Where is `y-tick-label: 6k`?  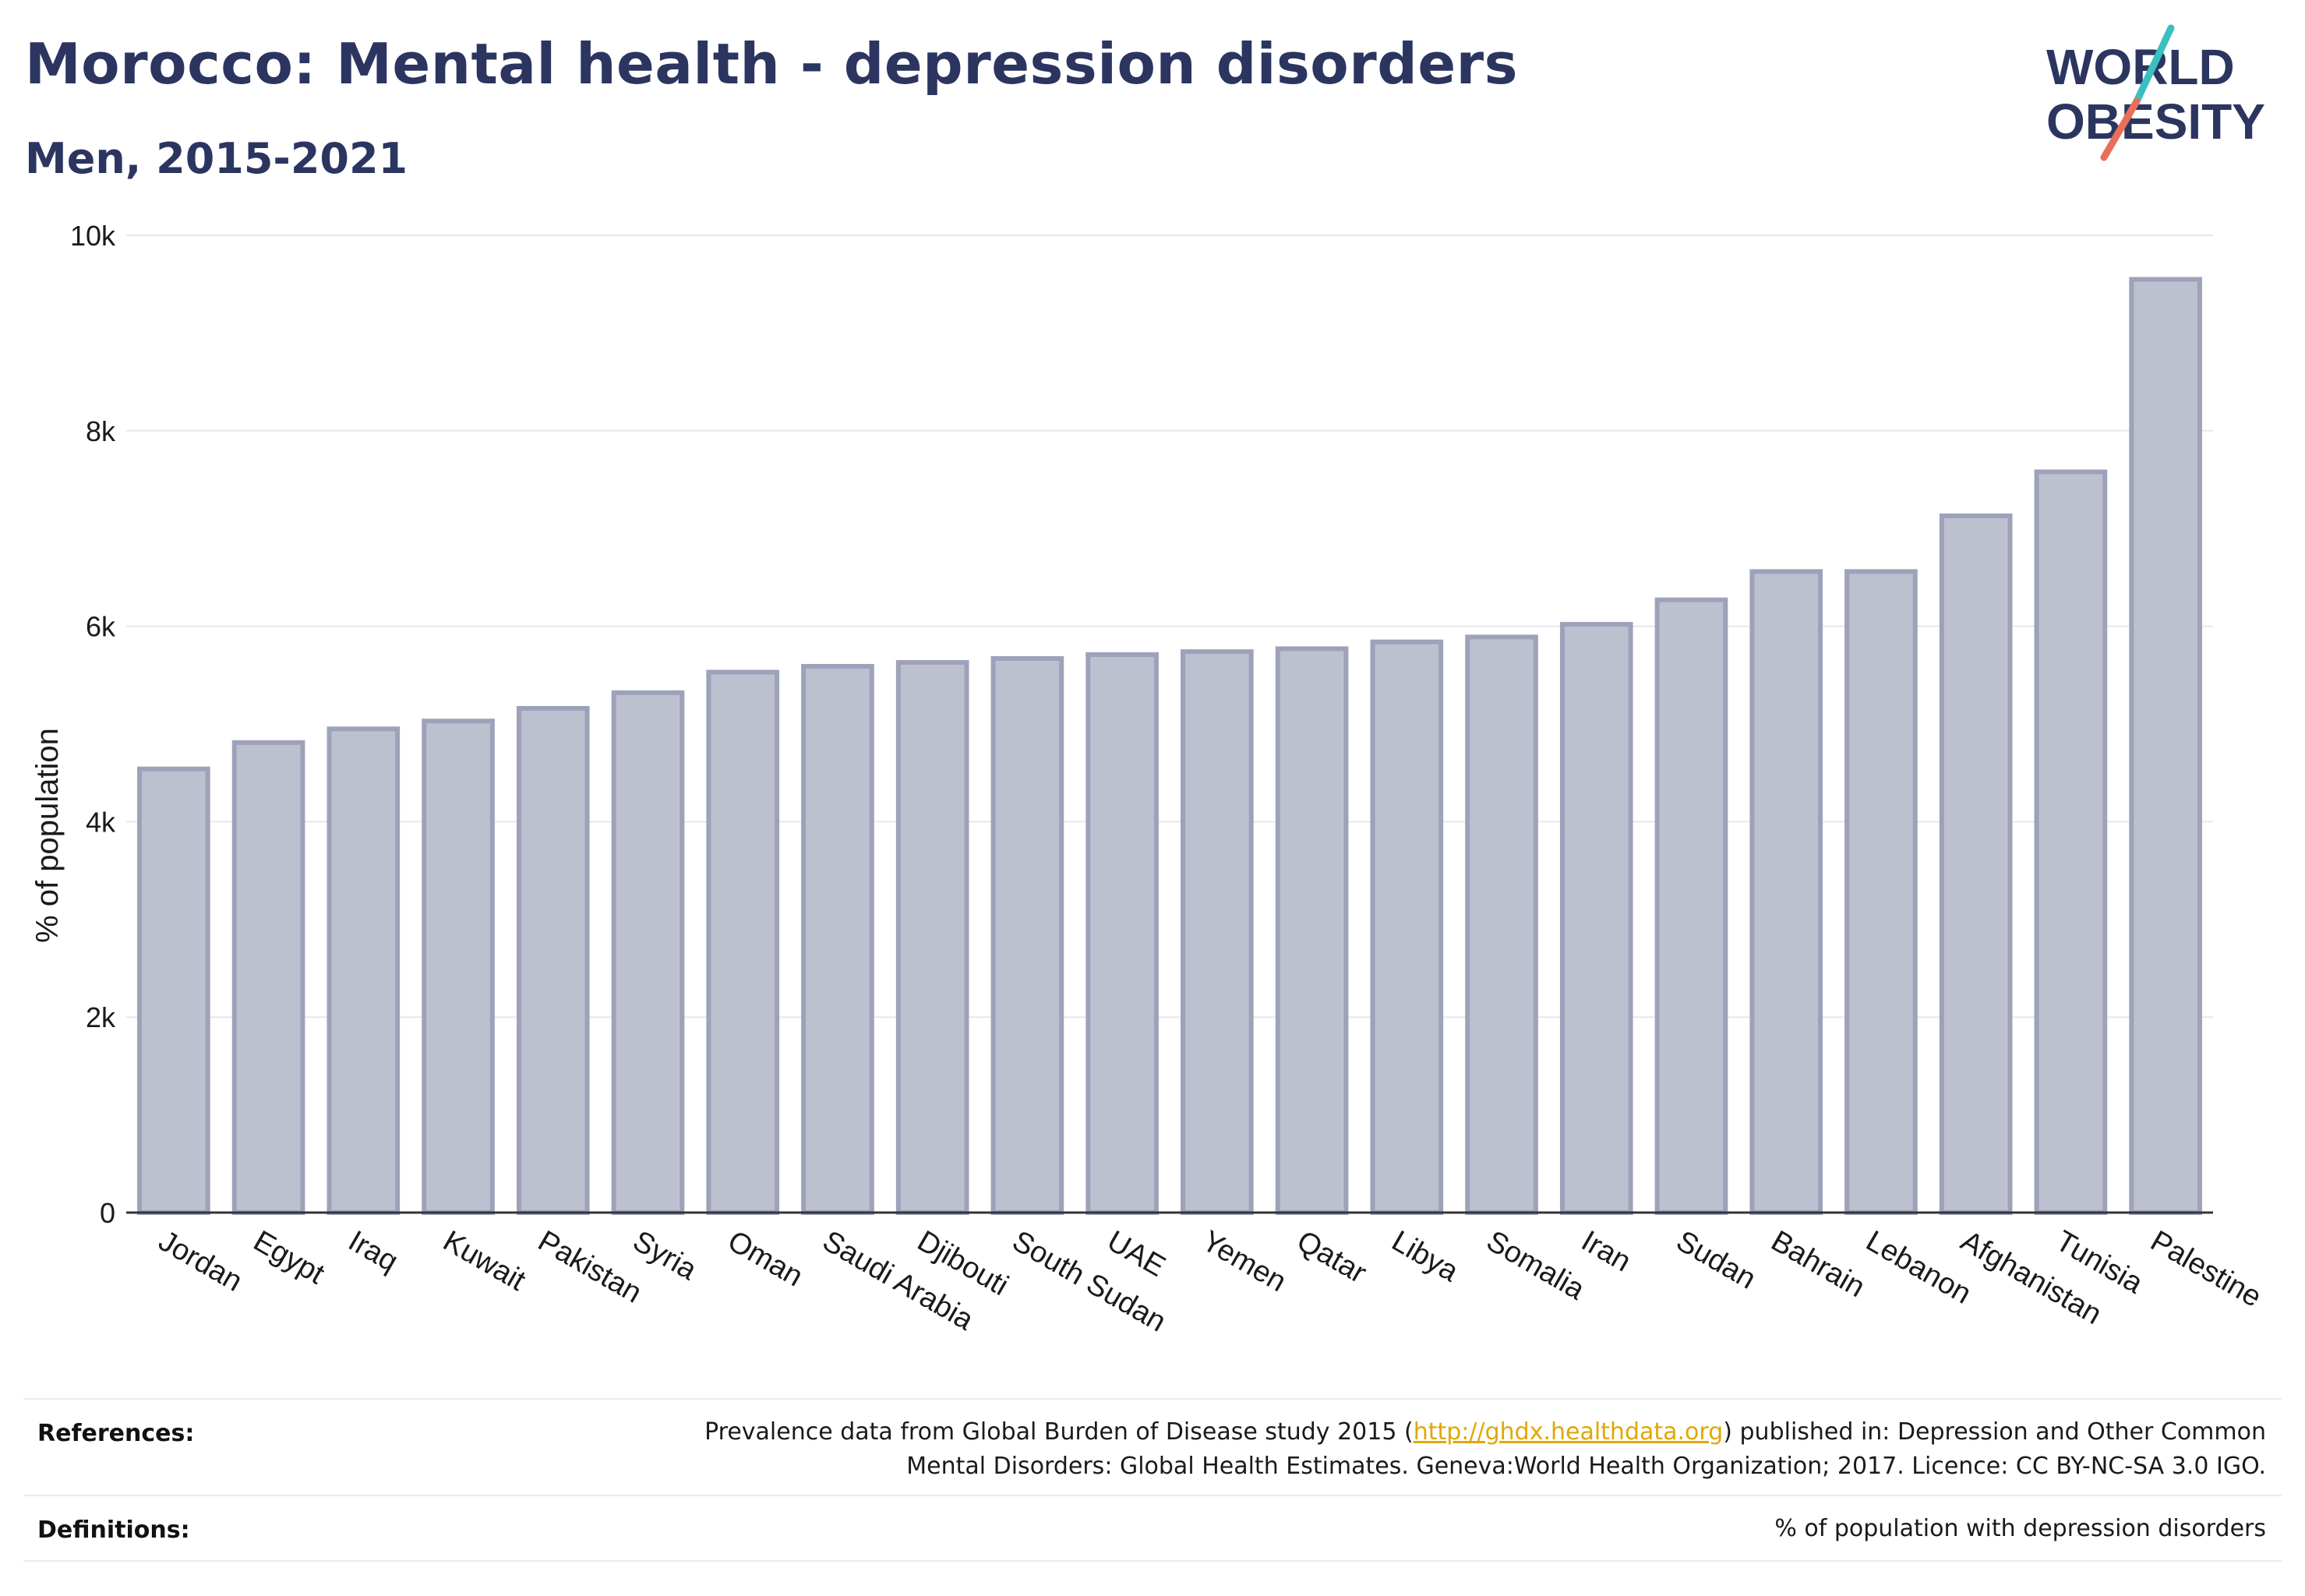 y-tick-label: 6k is located at coordinates (101, 627).